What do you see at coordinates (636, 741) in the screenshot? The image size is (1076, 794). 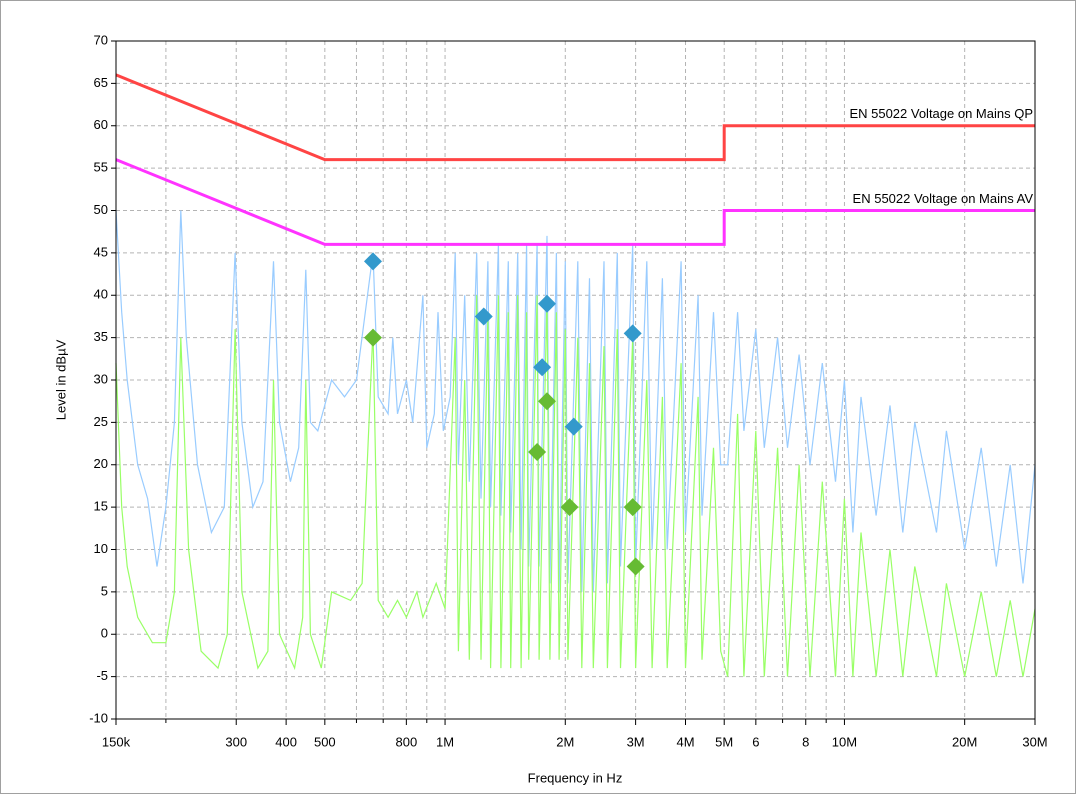 I see `x-tick-label: 3M` at bounding box center [636, 741].